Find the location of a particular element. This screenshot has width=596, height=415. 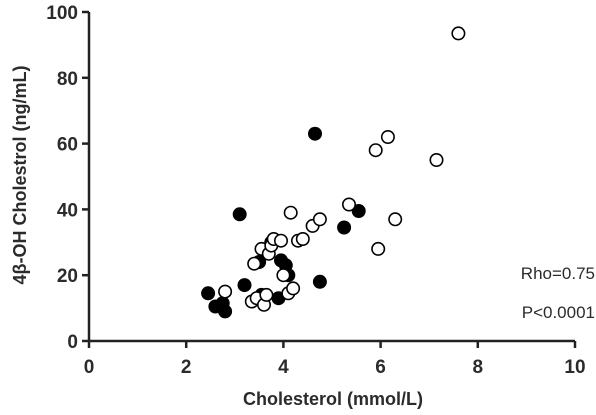

y-tick-label: 80 is located at coordinates (67, 79).